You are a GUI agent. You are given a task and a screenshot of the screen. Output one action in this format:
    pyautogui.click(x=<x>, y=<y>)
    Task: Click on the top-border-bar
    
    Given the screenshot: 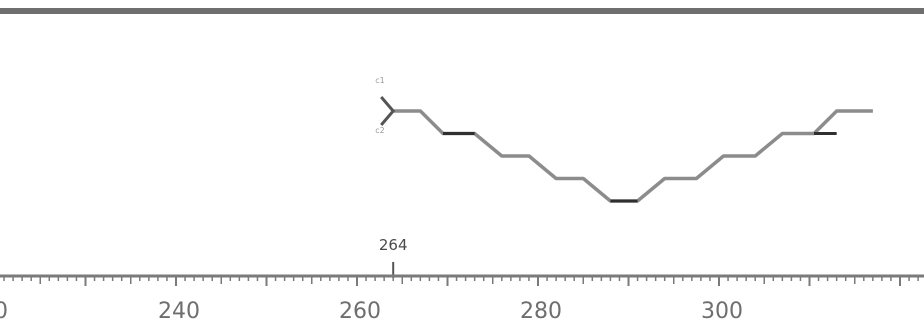 What is the action you would take?
    pyautogui.click(x=462, y=11)
    